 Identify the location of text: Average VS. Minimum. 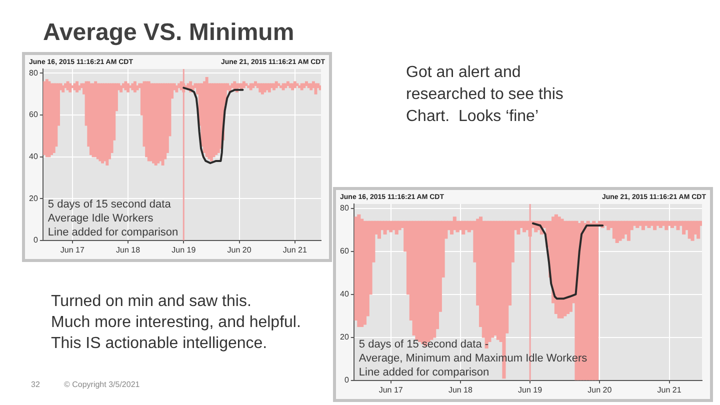
(168, 33).